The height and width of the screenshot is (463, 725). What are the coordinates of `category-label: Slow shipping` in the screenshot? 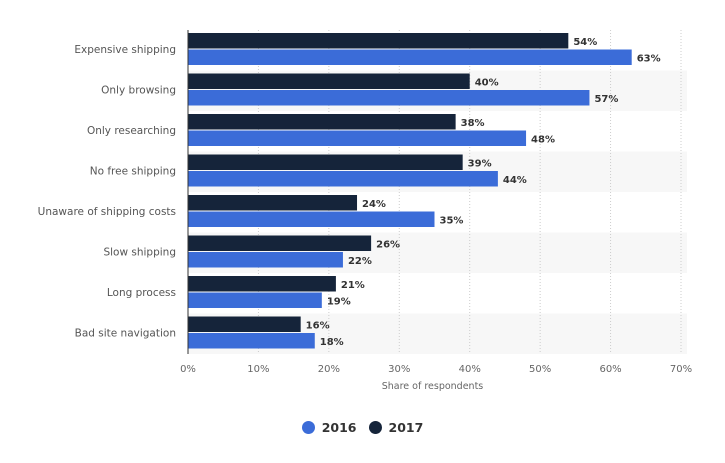 It's located at (139, 253).